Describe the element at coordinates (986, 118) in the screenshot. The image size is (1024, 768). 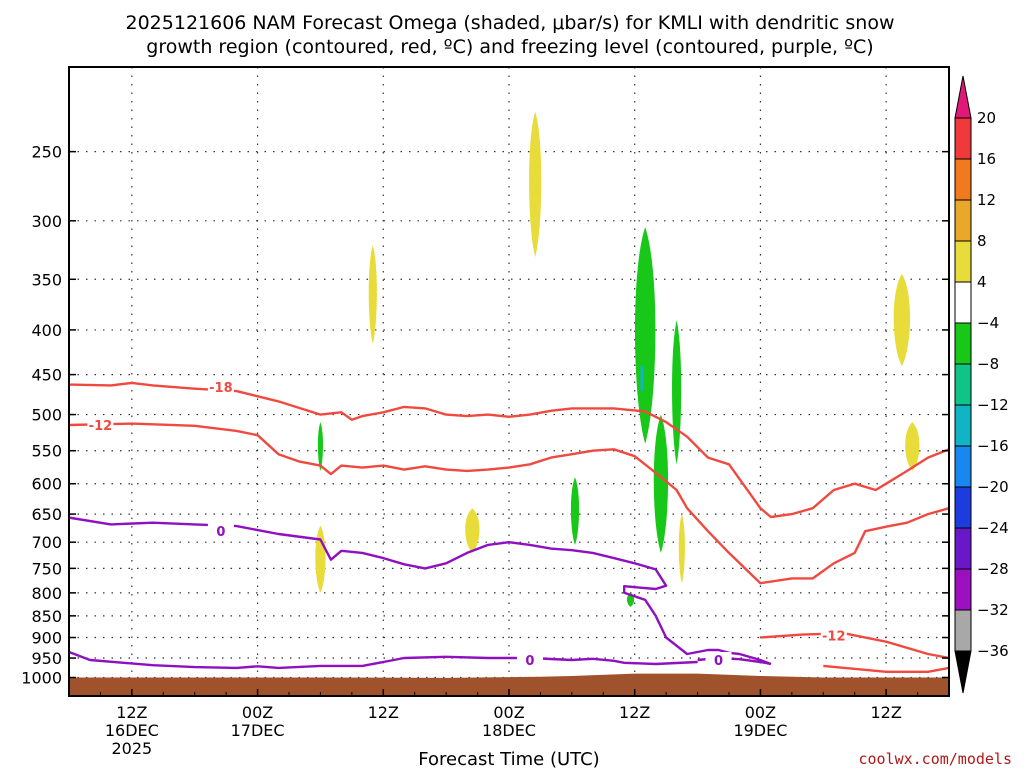
I see `colorbar-label-0: 20` at that location.